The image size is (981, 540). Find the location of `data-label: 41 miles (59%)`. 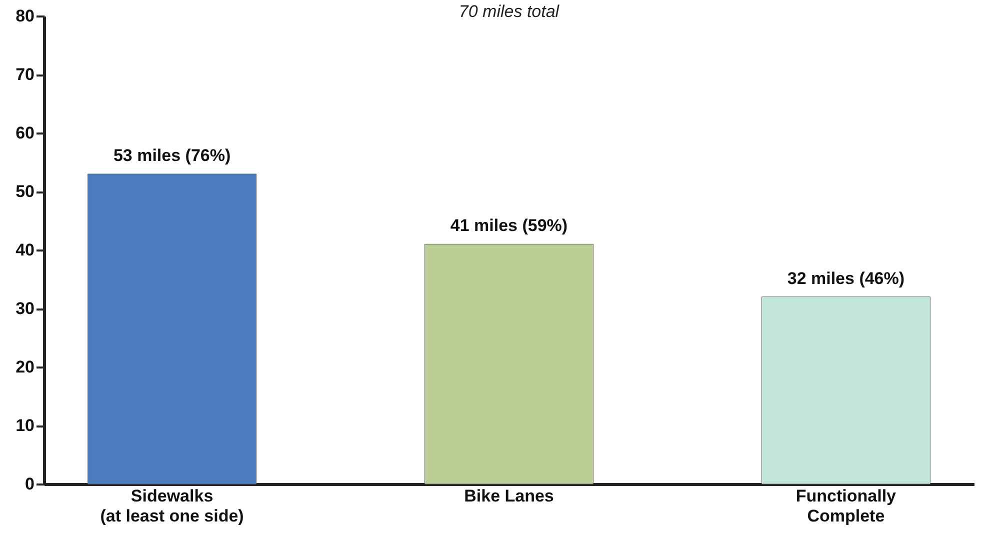

data-label: 41 miles (59%) is located at coordinates (509, 226).